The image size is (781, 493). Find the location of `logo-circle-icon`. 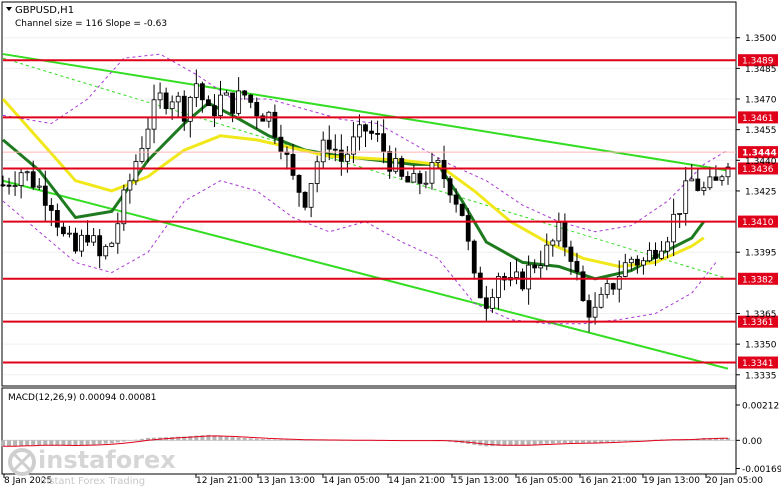

logo-circle-icon is located at coordinates (22, 462).